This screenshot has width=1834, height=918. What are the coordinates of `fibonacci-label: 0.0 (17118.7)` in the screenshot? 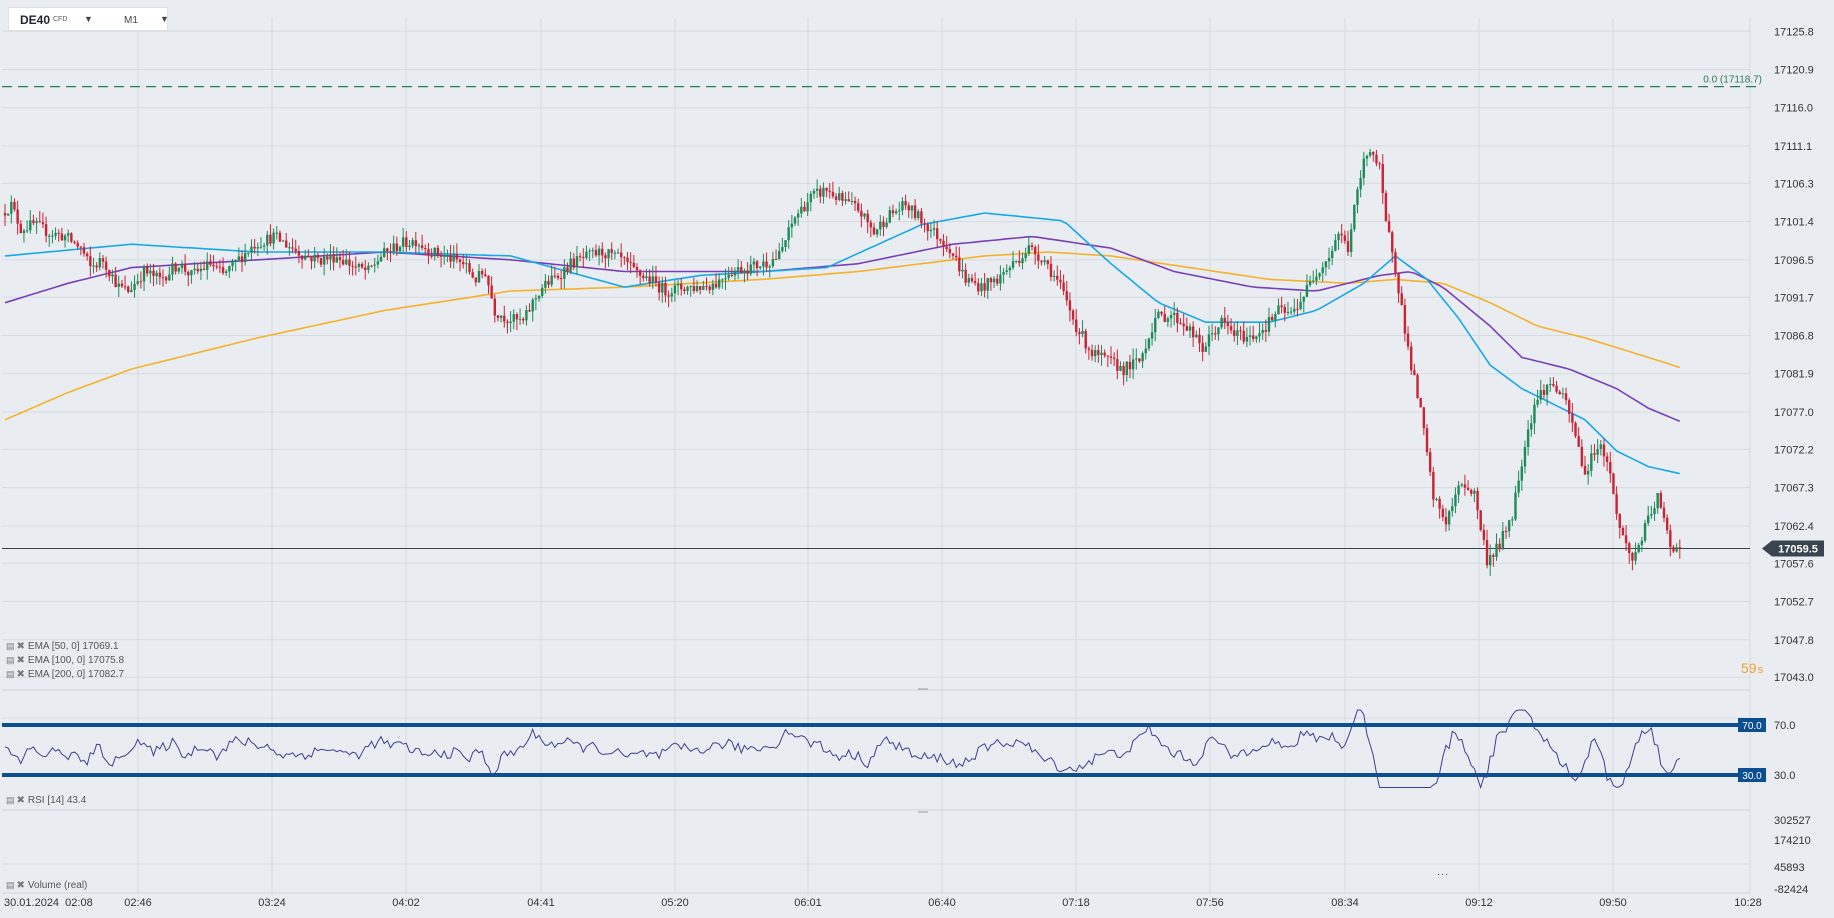 It's located at (1732, 80).